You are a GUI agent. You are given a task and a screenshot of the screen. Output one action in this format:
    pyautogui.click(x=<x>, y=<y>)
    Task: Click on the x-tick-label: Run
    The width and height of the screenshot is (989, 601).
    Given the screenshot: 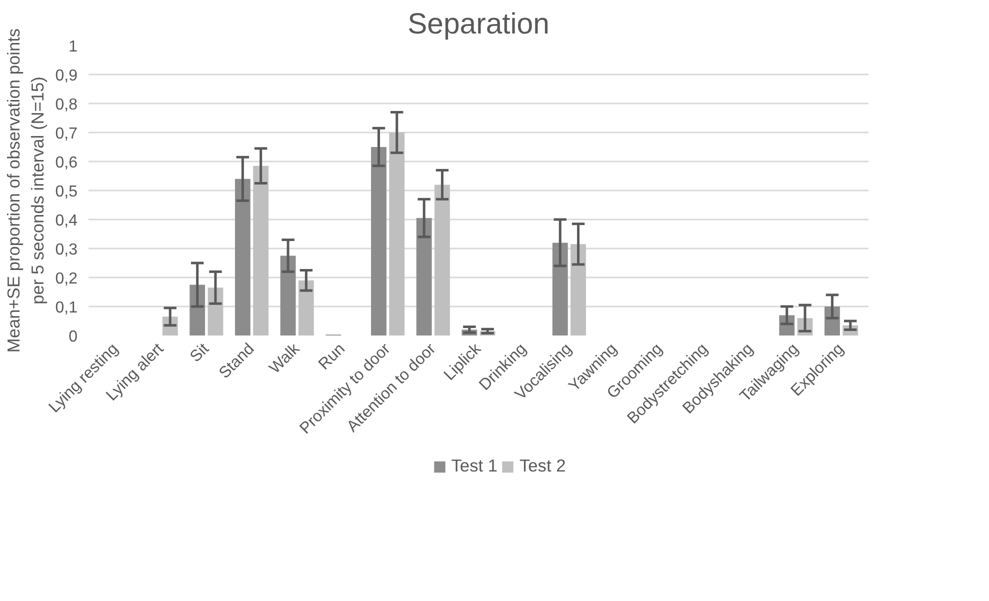 What is the action you would take?
    pyautogui.click(x=332, y=357)
    